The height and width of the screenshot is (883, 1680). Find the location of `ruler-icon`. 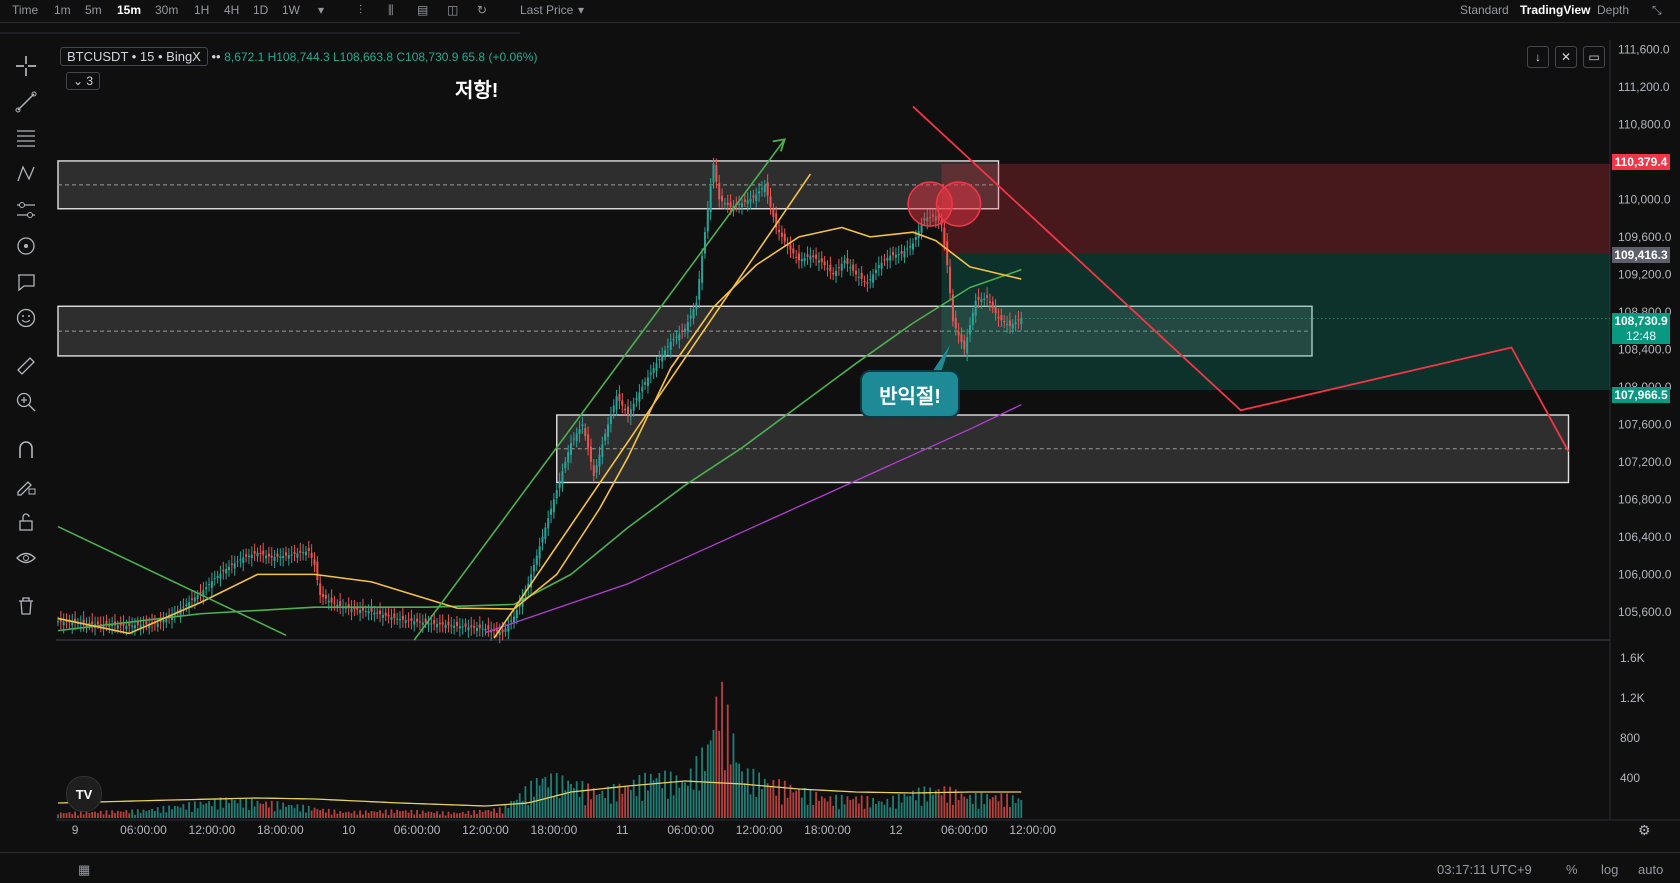

ruler-icon is located at coordinates (26, 366).